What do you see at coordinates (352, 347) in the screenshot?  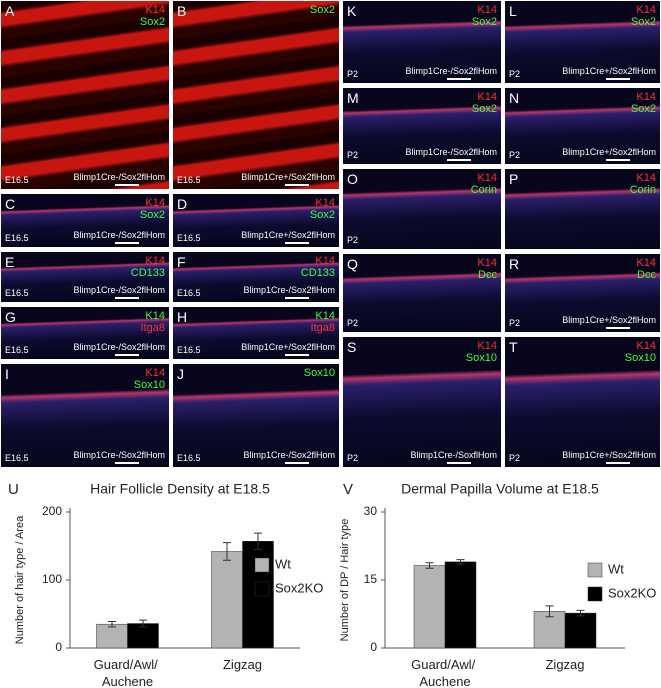 I see `panel-letter: S` at bounding box center [352, 347].